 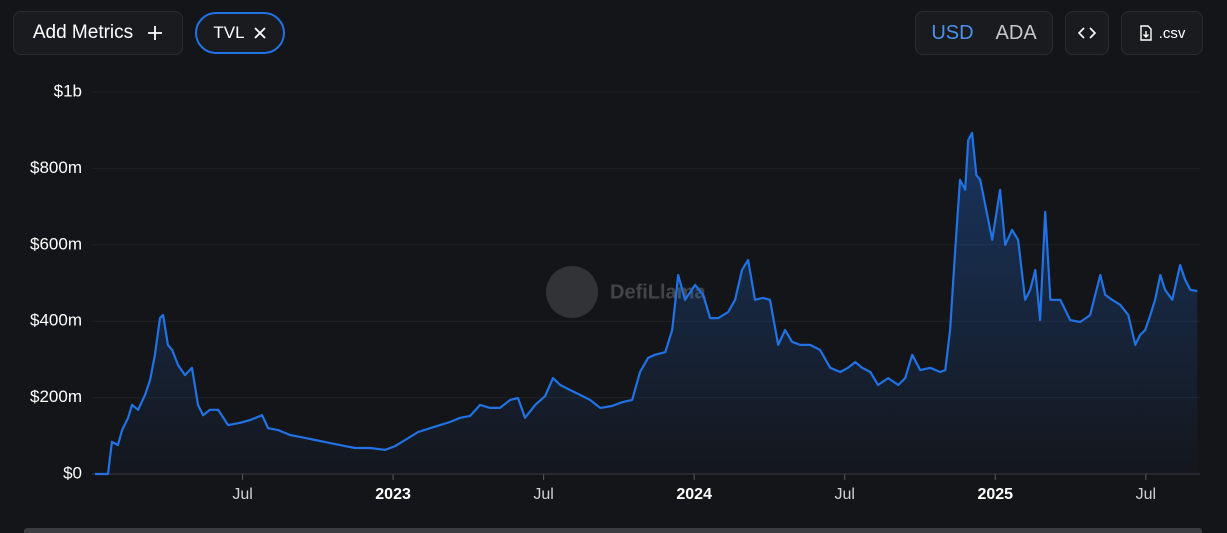 I want to click on close-icon, so click(x=260, y=33).